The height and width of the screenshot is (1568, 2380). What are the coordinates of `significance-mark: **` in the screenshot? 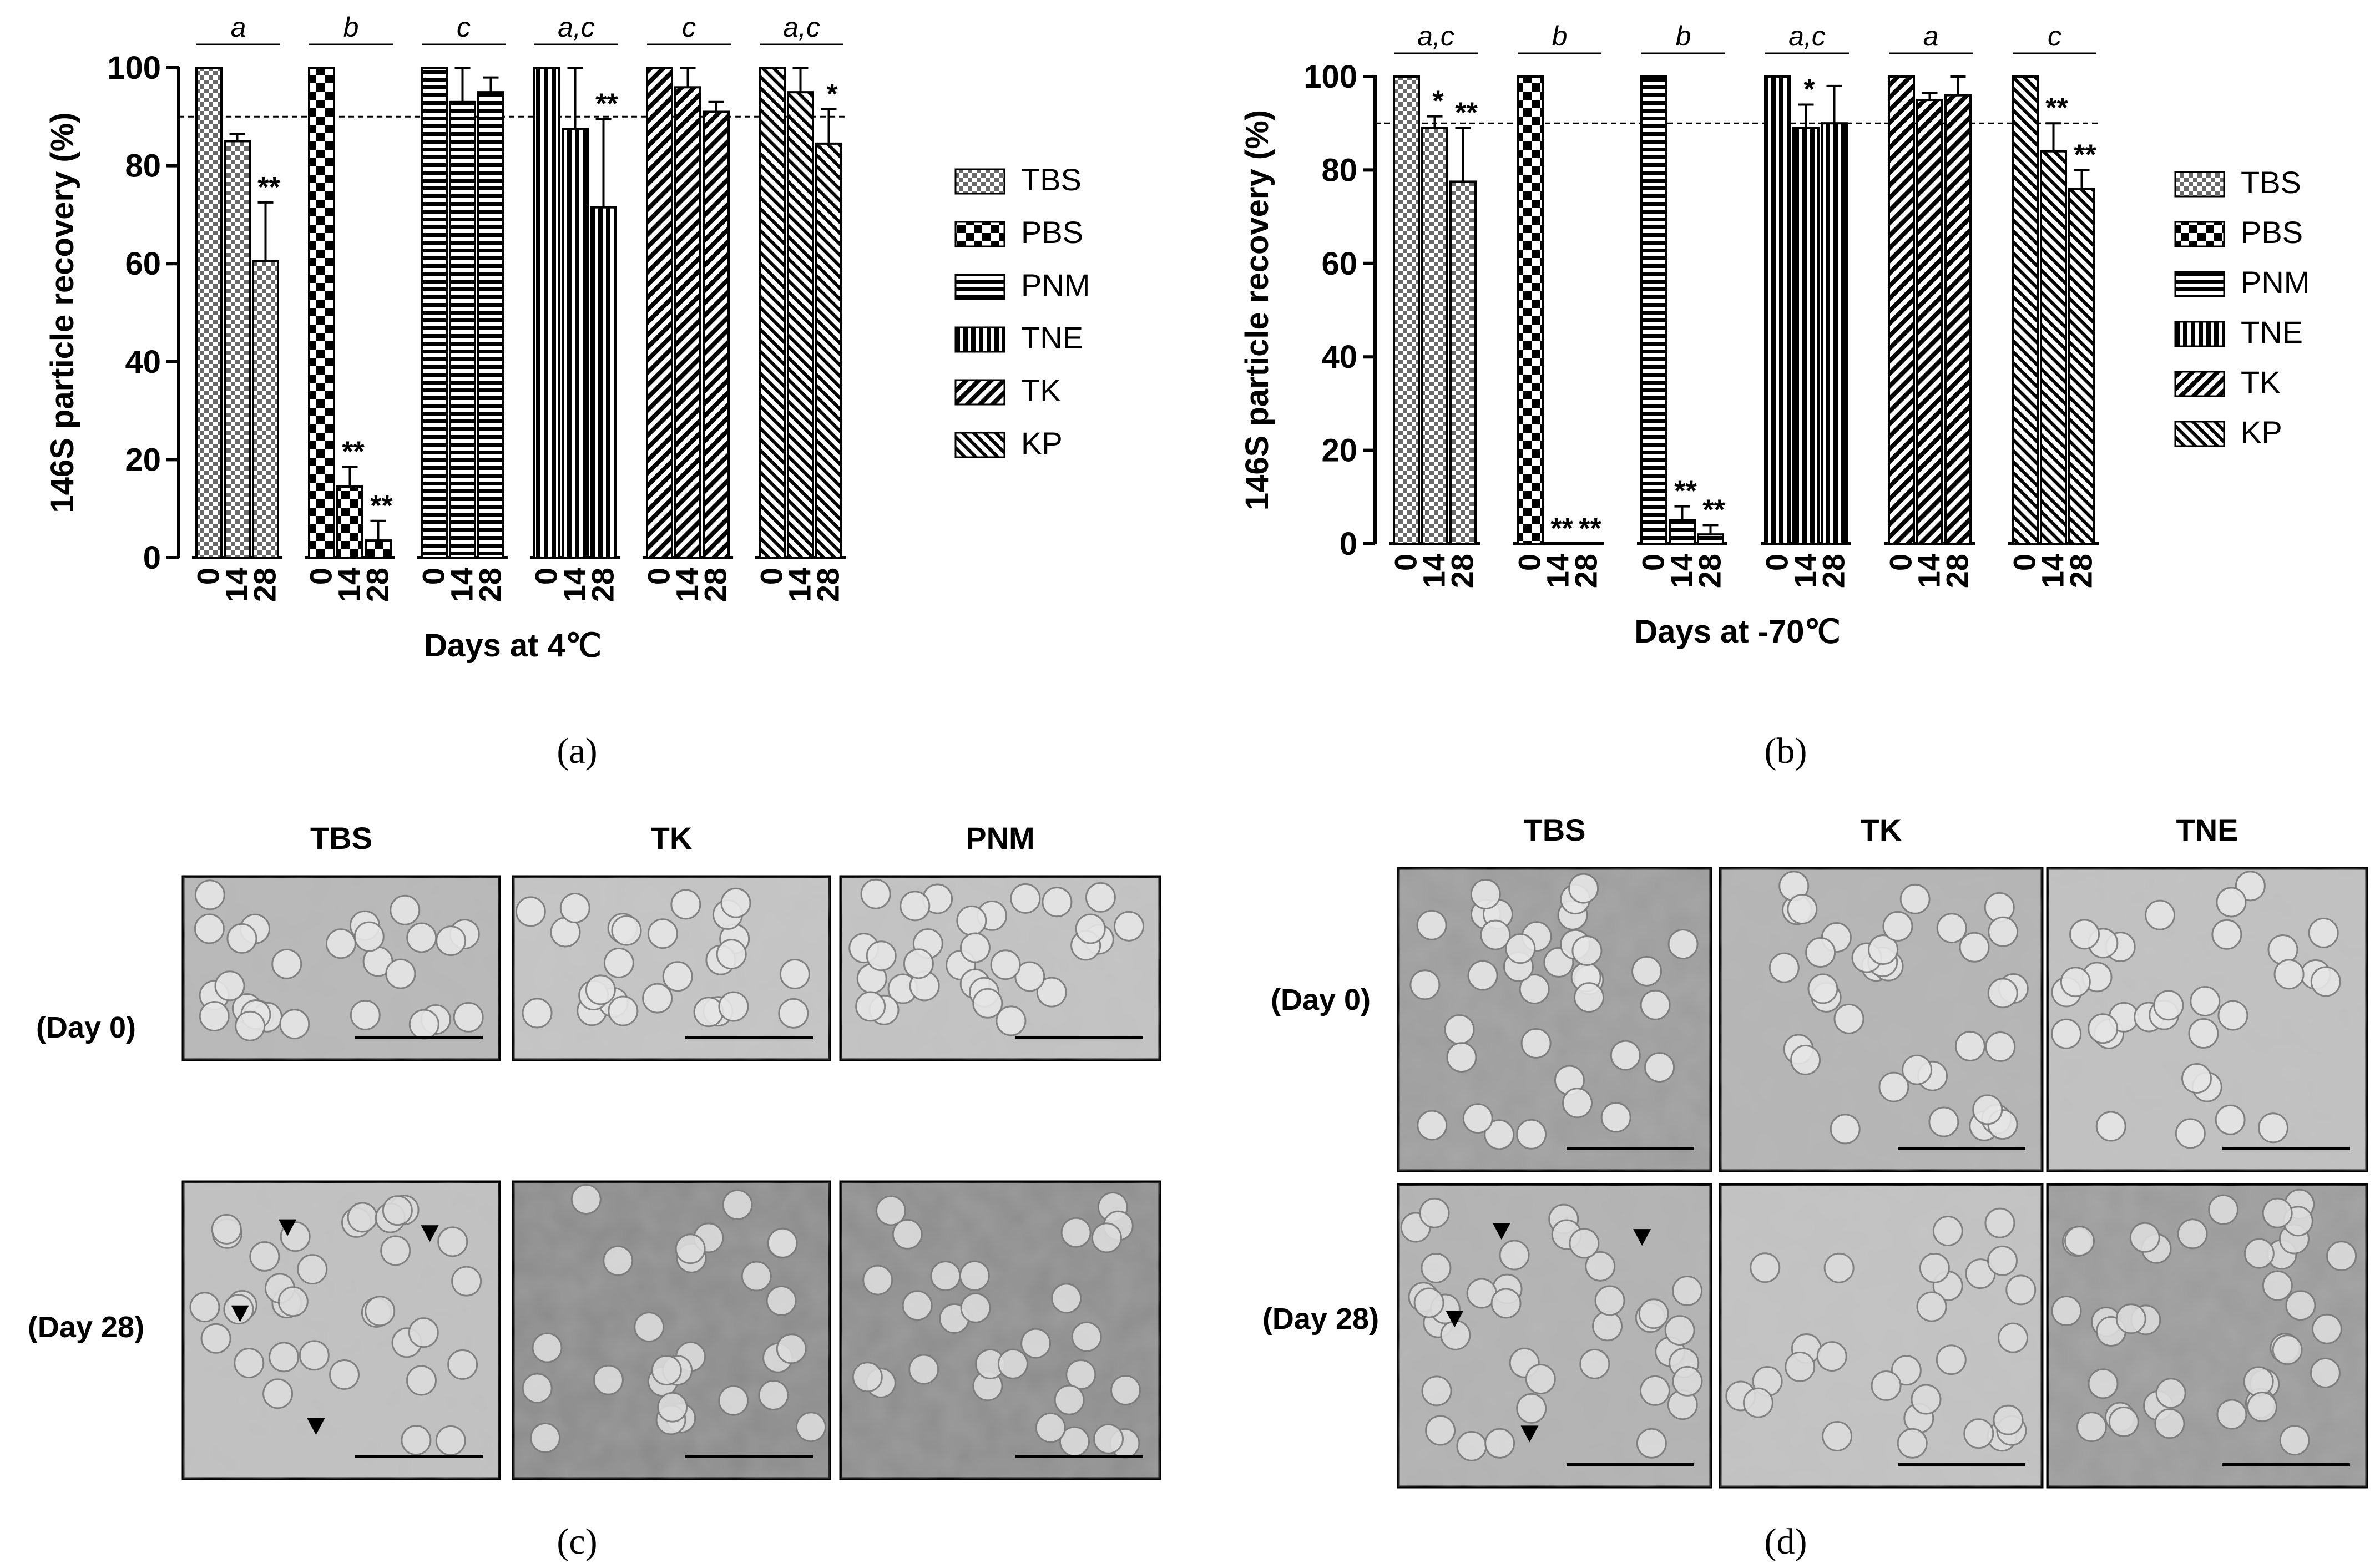 It's located at (606, 104).